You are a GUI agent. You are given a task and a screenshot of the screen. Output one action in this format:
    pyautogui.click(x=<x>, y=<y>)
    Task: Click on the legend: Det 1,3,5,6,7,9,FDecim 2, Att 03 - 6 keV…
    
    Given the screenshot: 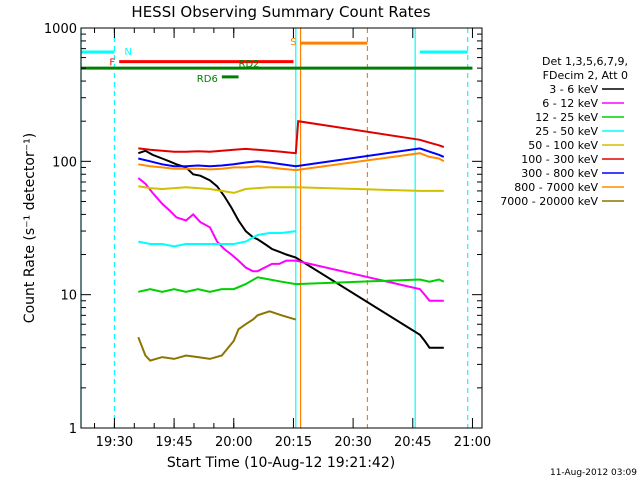 What is the action you would take?
    pyautogui.click(x=564, y=131)
    